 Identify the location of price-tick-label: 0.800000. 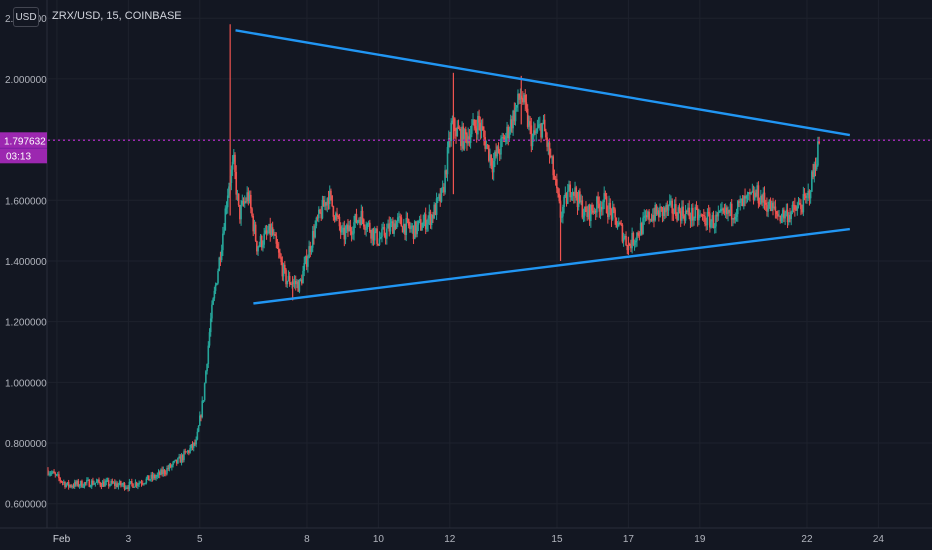
(26, 444).